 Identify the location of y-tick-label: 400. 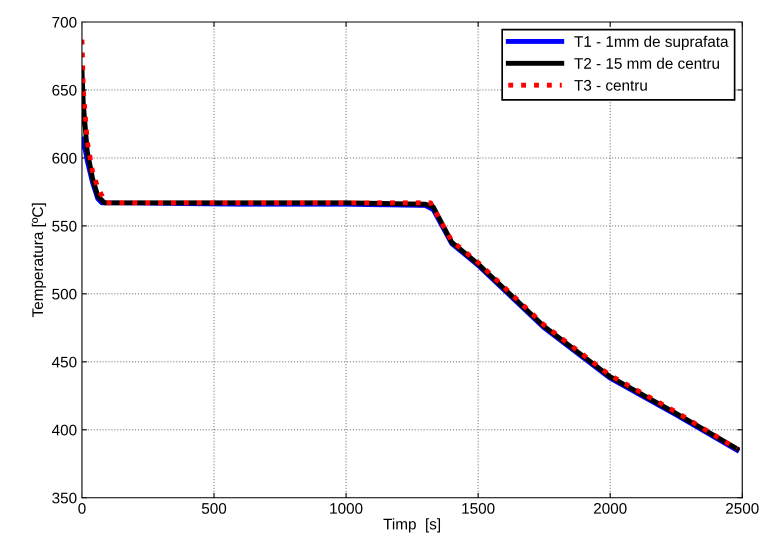
(64, 430).